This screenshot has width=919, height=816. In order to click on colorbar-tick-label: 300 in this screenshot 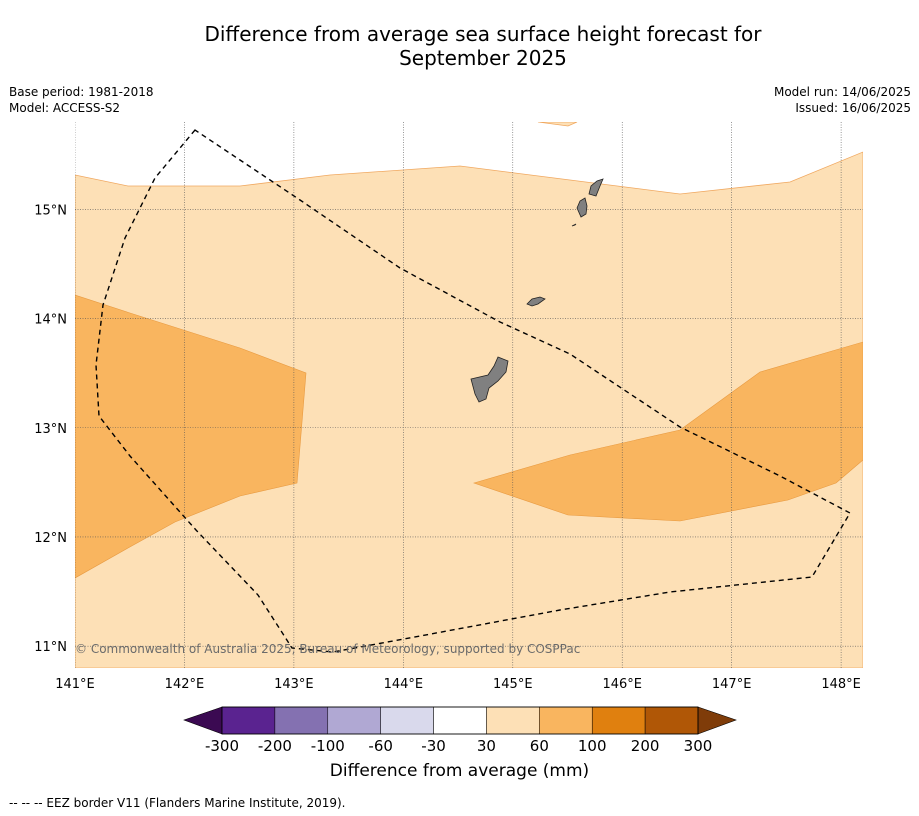, I will do `click(698, 746)`.